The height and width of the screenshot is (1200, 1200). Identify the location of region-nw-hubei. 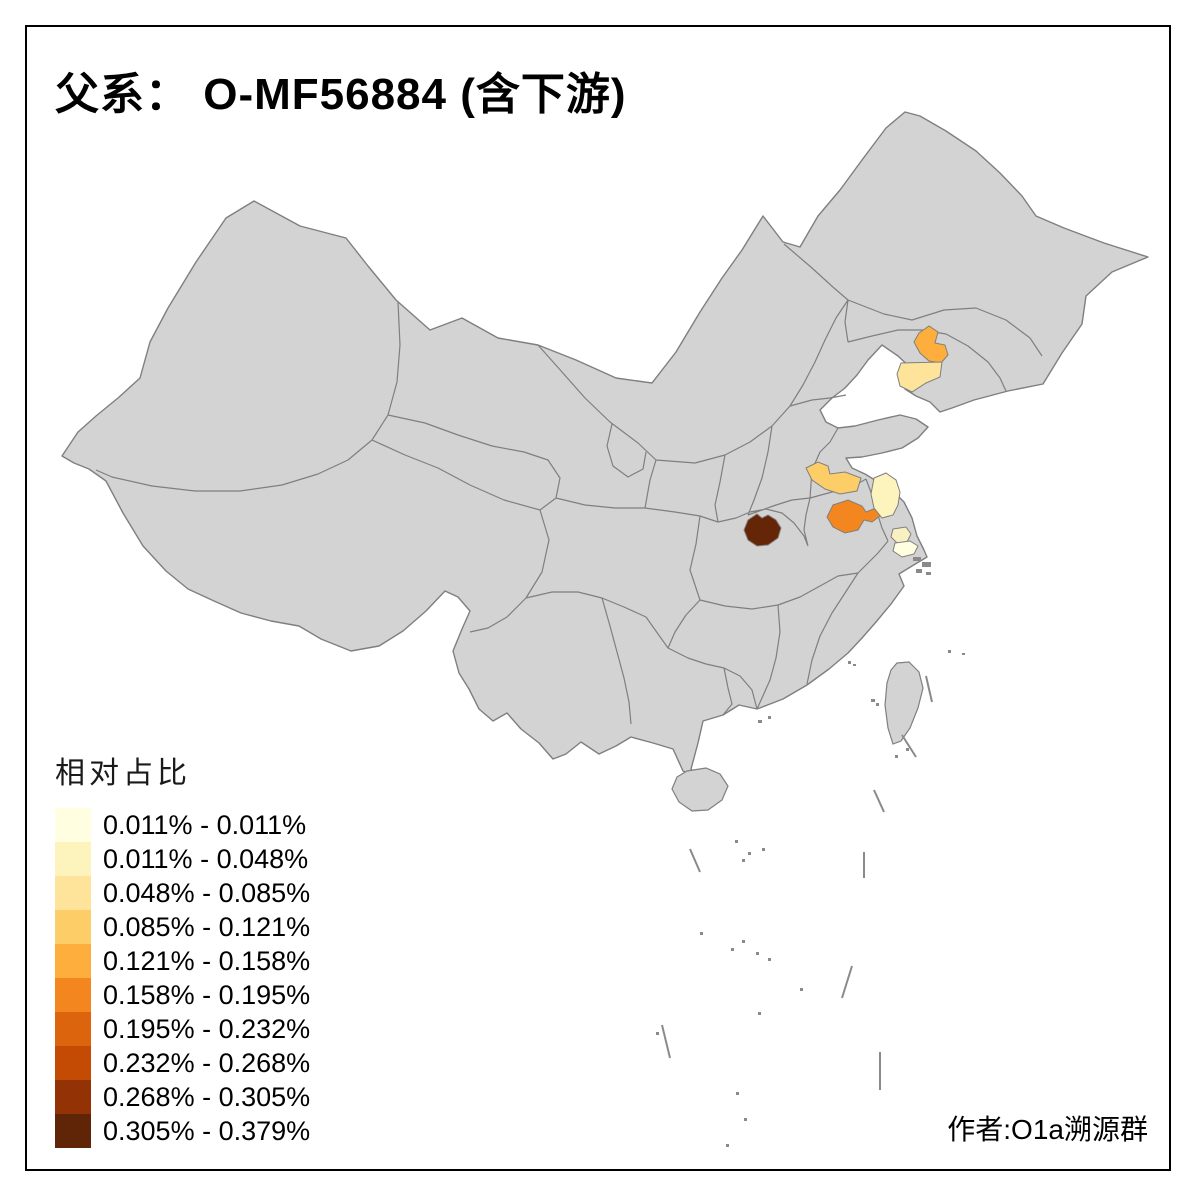
(762, 530).